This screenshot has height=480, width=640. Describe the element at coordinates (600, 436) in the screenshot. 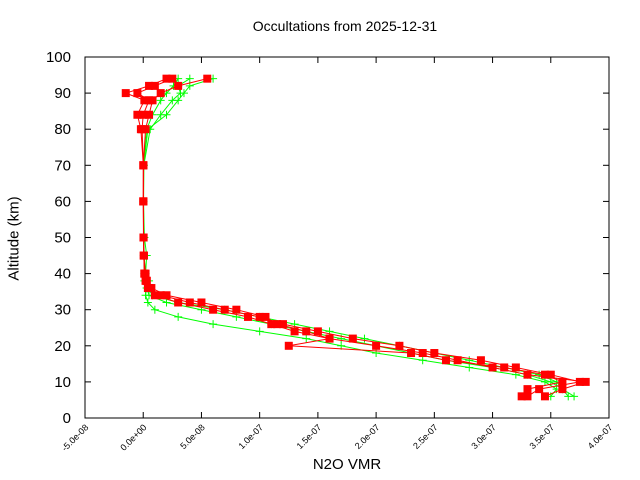

I see `x-tick-label: 4.0e-07` at that location.